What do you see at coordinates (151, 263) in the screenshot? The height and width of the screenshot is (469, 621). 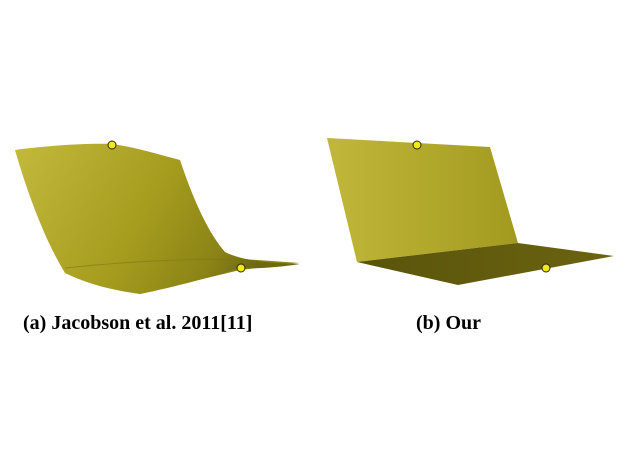 I see `surface-jacobson-crease` at bounding box center [151, 263].